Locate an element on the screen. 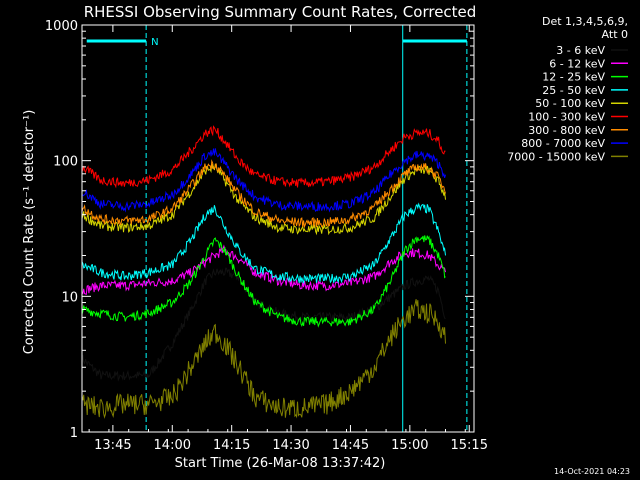  legend-entry-label: 12 - 25 keV is located at coordinates (573, 77).